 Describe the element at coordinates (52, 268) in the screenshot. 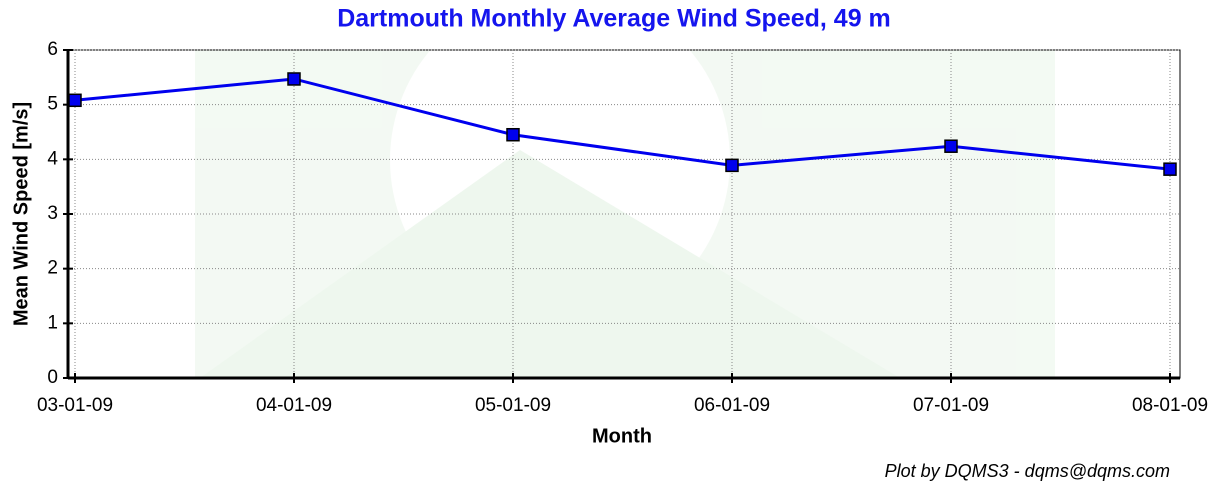

I see `y-tick-label: 2` at that location.